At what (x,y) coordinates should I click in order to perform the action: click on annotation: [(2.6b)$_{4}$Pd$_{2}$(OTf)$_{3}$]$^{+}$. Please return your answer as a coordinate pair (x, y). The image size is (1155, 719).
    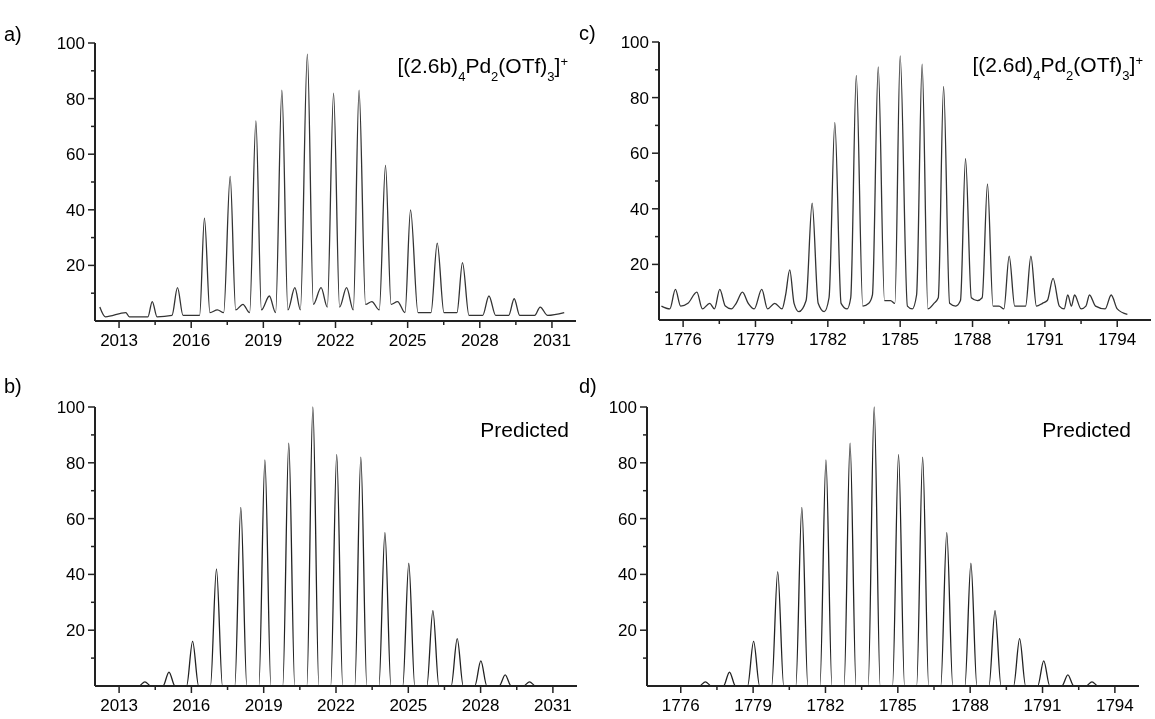
    Looking at the image, I should click on (482, 68).